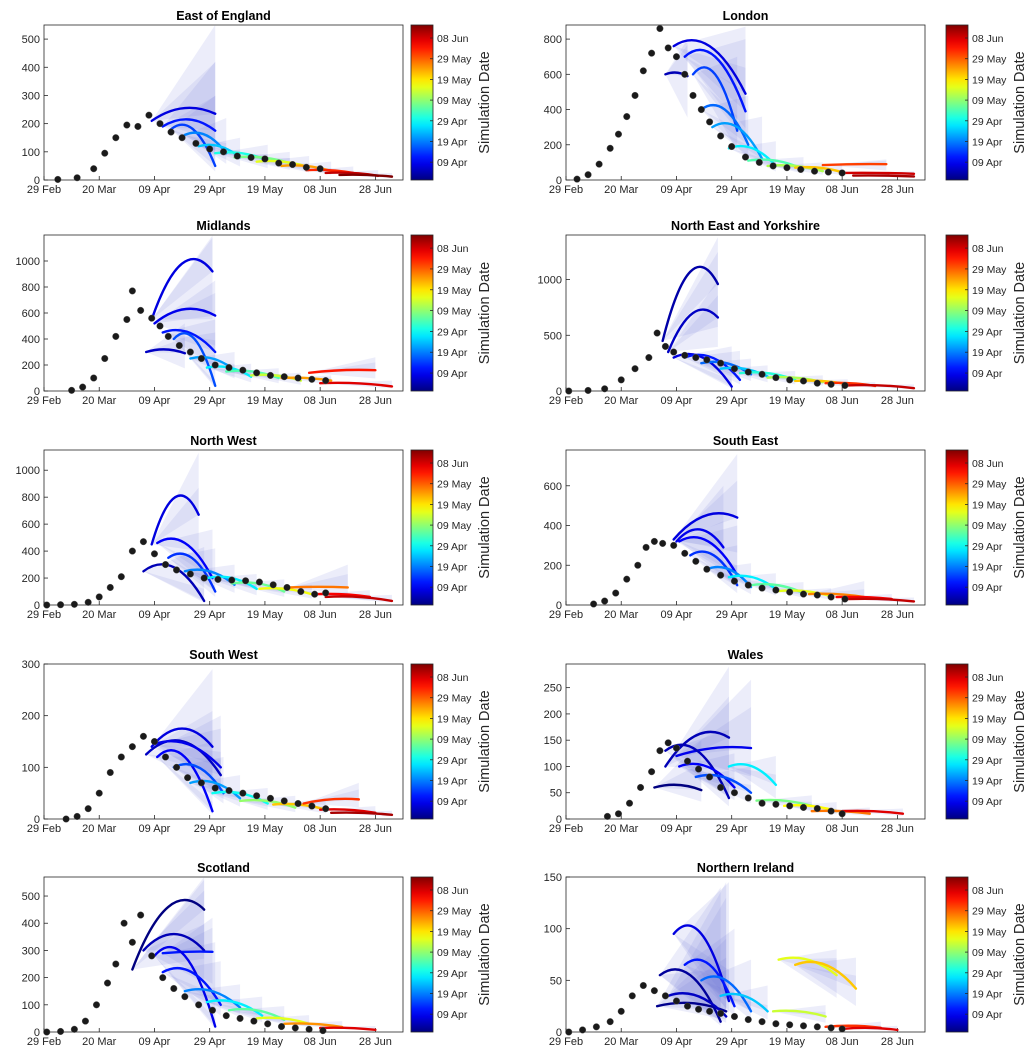 The image size is (1032, 1049). I want to click on projection-band, so click(175, 501).